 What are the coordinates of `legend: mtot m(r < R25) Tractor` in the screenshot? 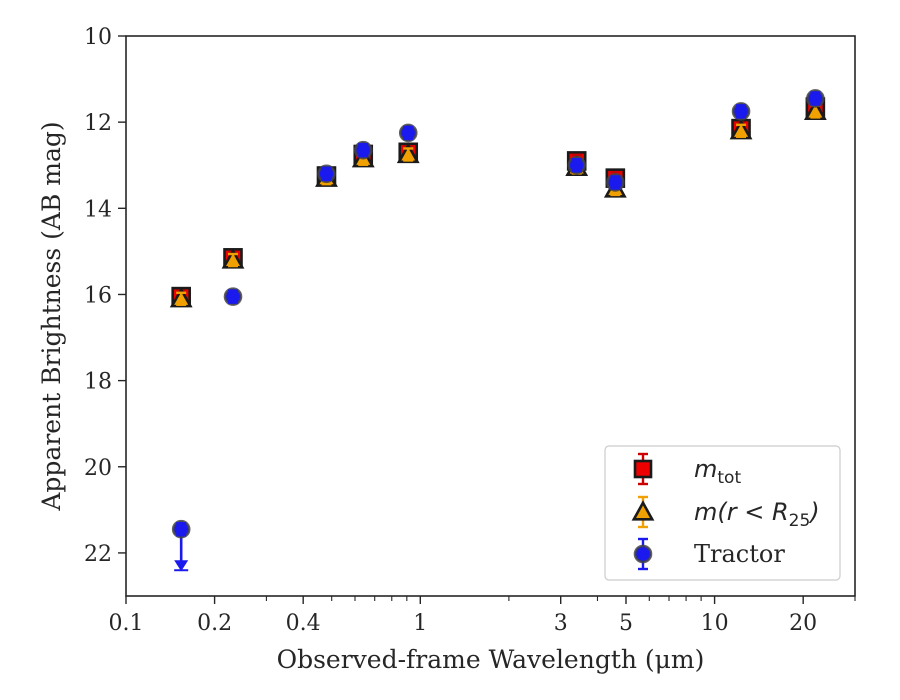 It's located at (722, 513).